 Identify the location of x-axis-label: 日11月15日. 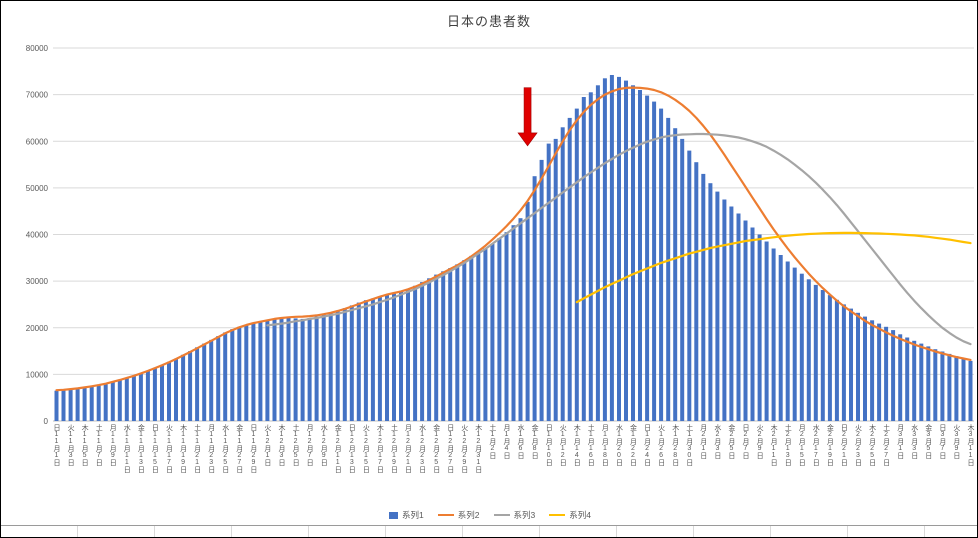
(155, 448).